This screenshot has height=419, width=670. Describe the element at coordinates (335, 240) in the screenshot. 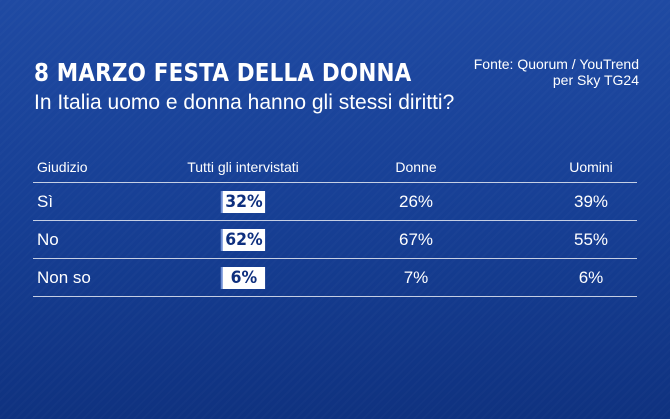

I see `table-row-no: No 62% 67% 55%` at that location.